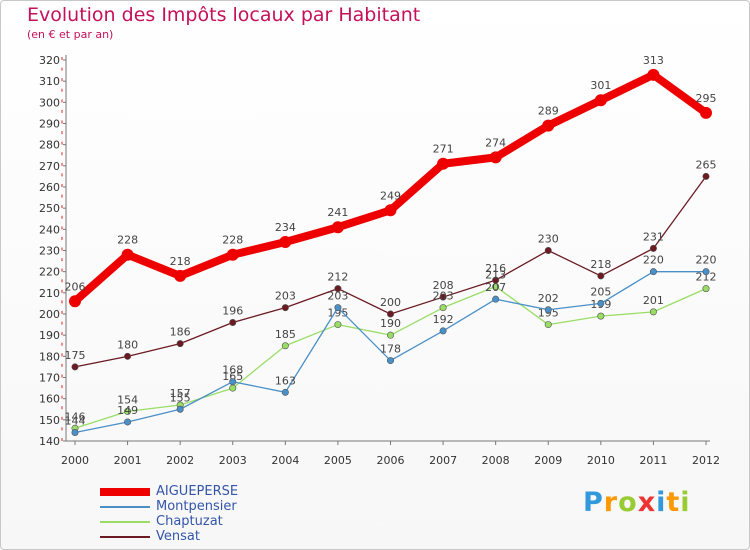  I want to click on data-label: 207, so click(495, 287).